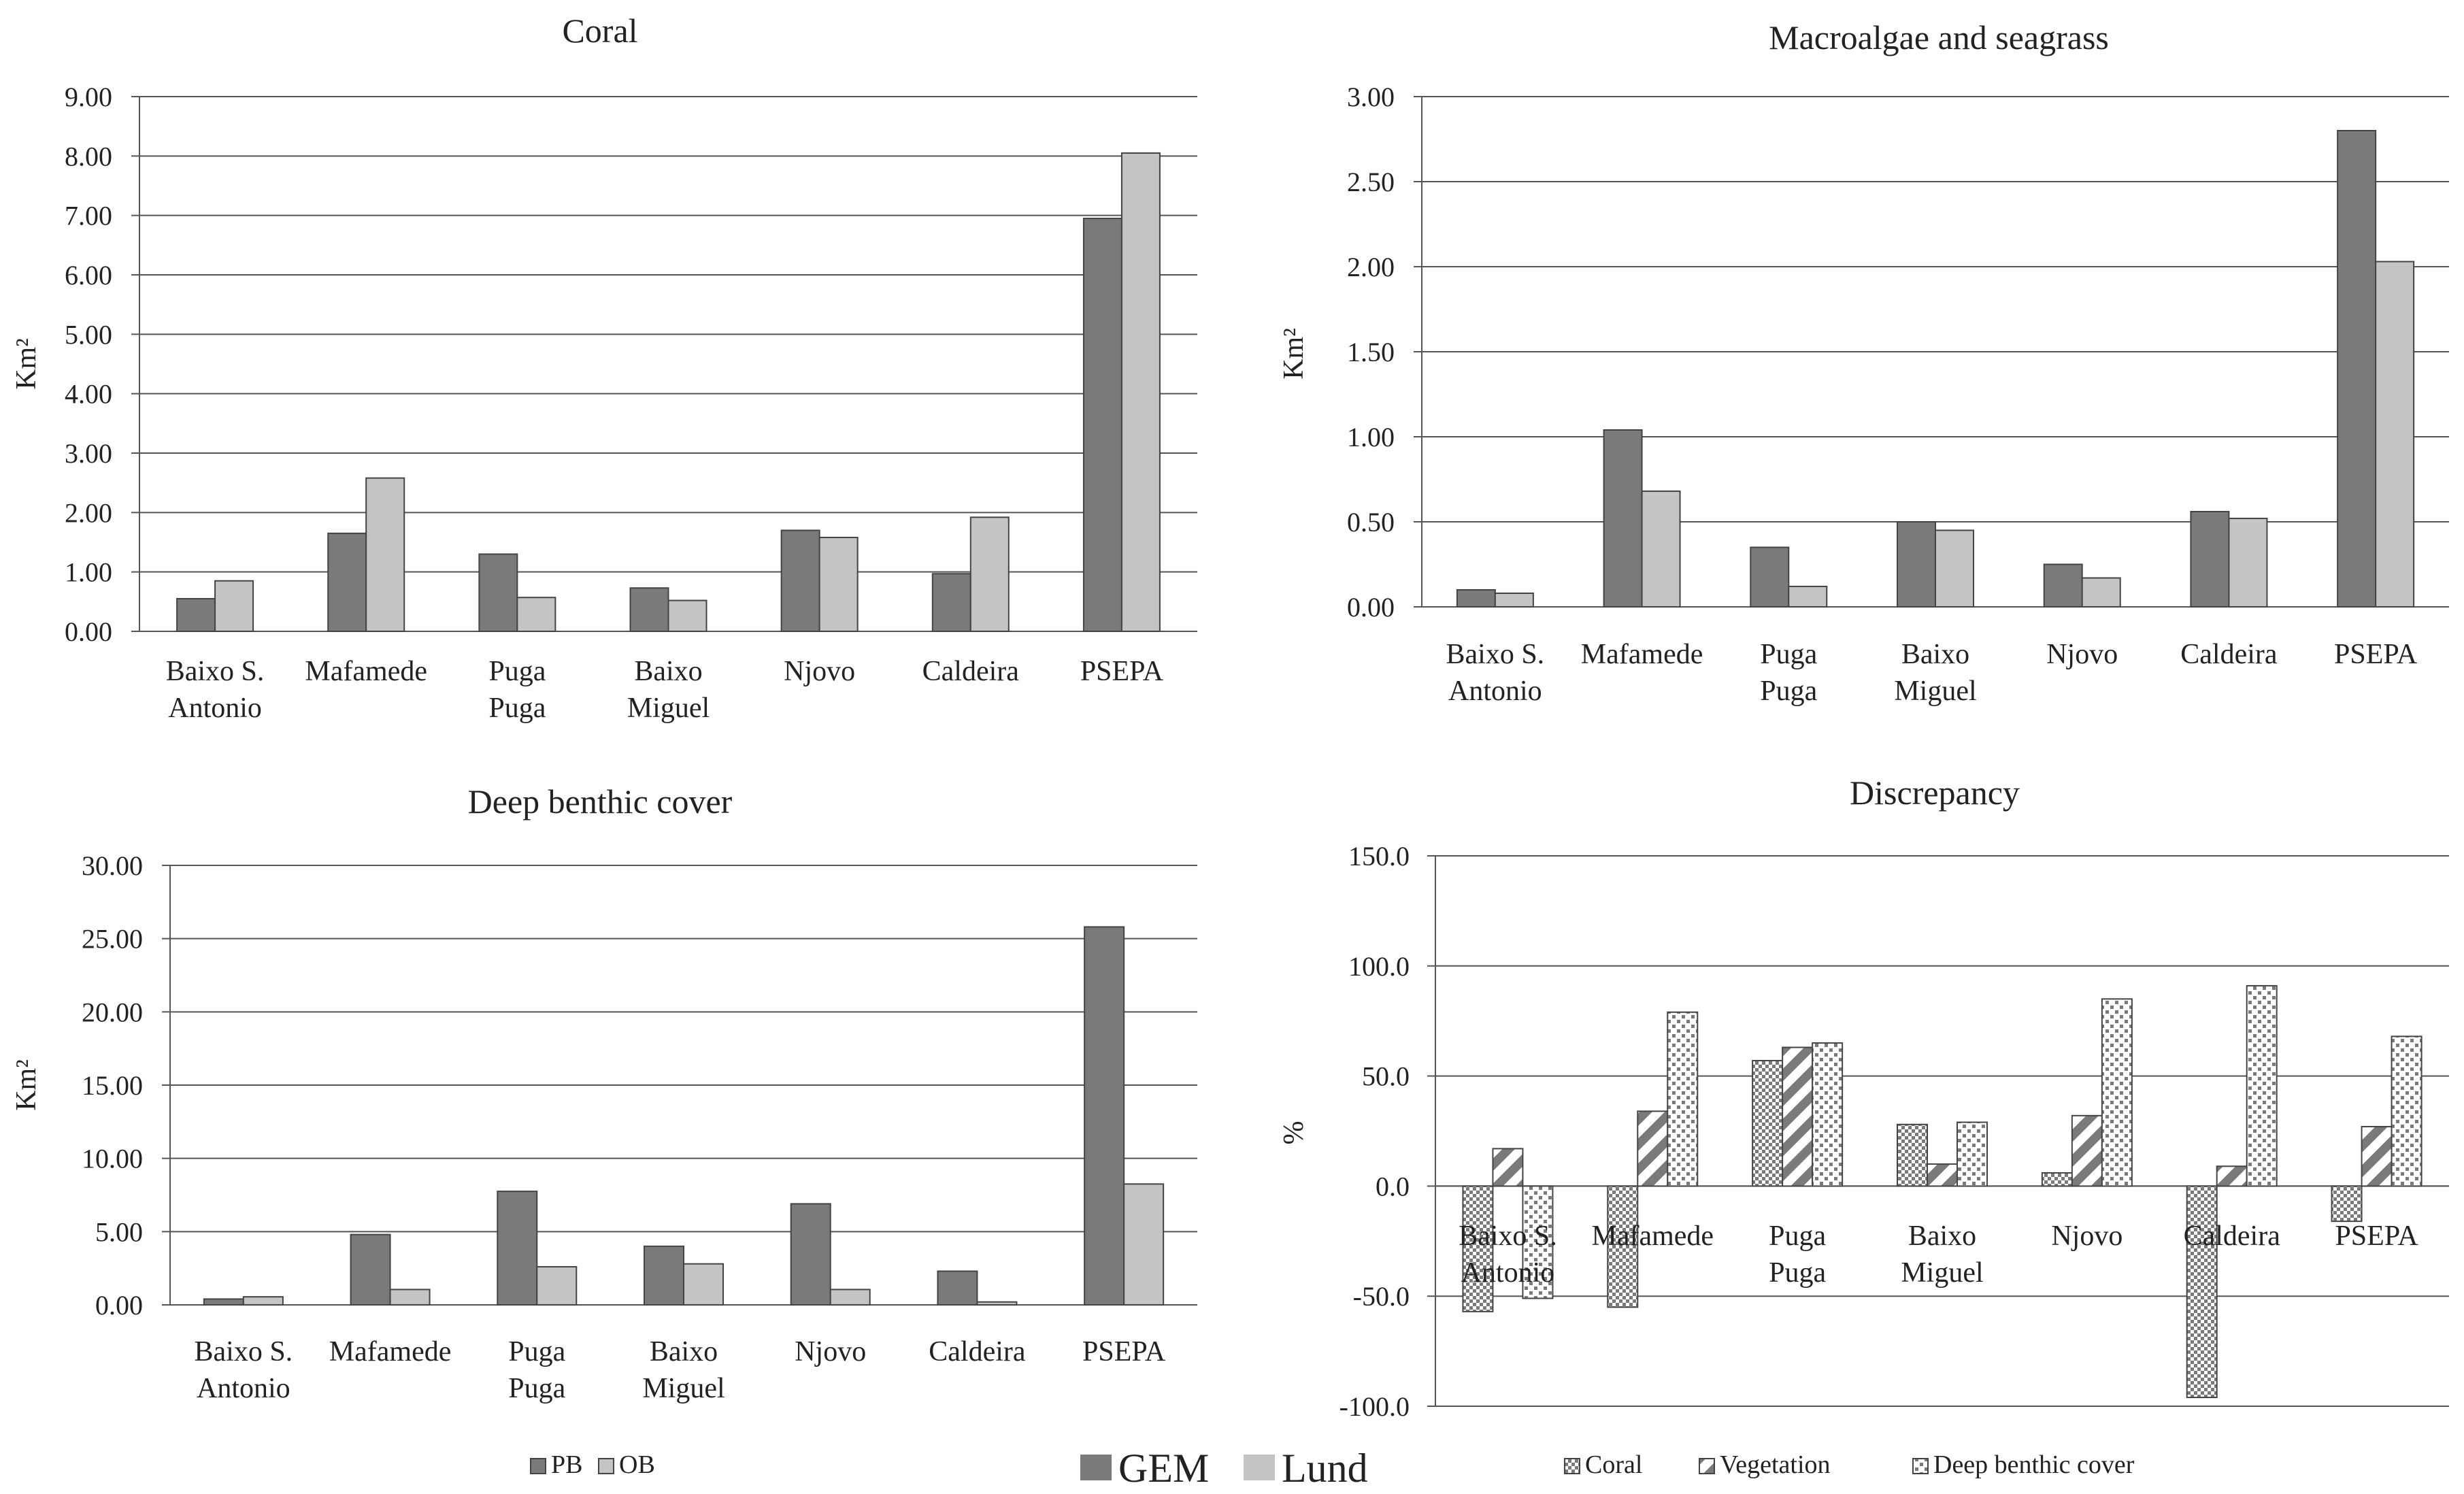 The width and height of the screenshot is (2464, 1494). I want to click on y-tick-label: 1.50, so click(1371, 352).